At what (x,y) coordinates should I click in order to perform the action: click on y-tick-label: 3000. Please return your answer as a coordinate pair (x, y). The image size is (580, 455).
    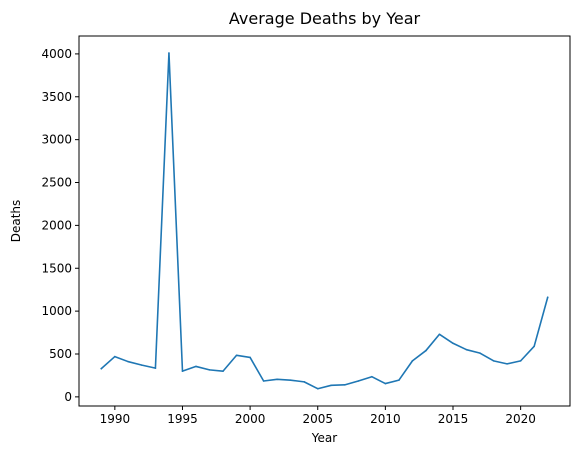
    Looking at the image, I should click on (56, 140).